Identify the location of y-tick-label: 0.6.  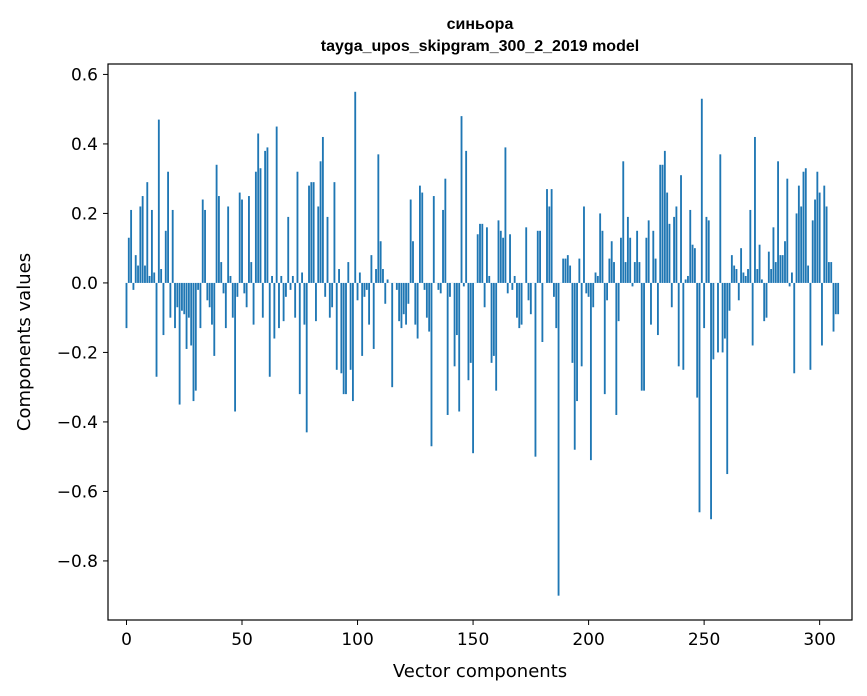
(84, 75).